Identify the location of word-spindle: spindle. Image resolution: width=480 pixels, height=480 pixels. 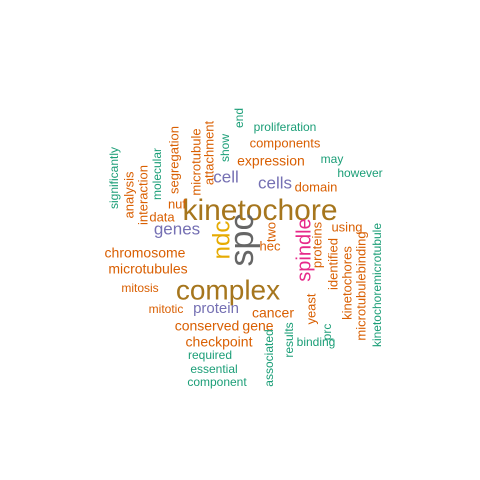
(304, 249).